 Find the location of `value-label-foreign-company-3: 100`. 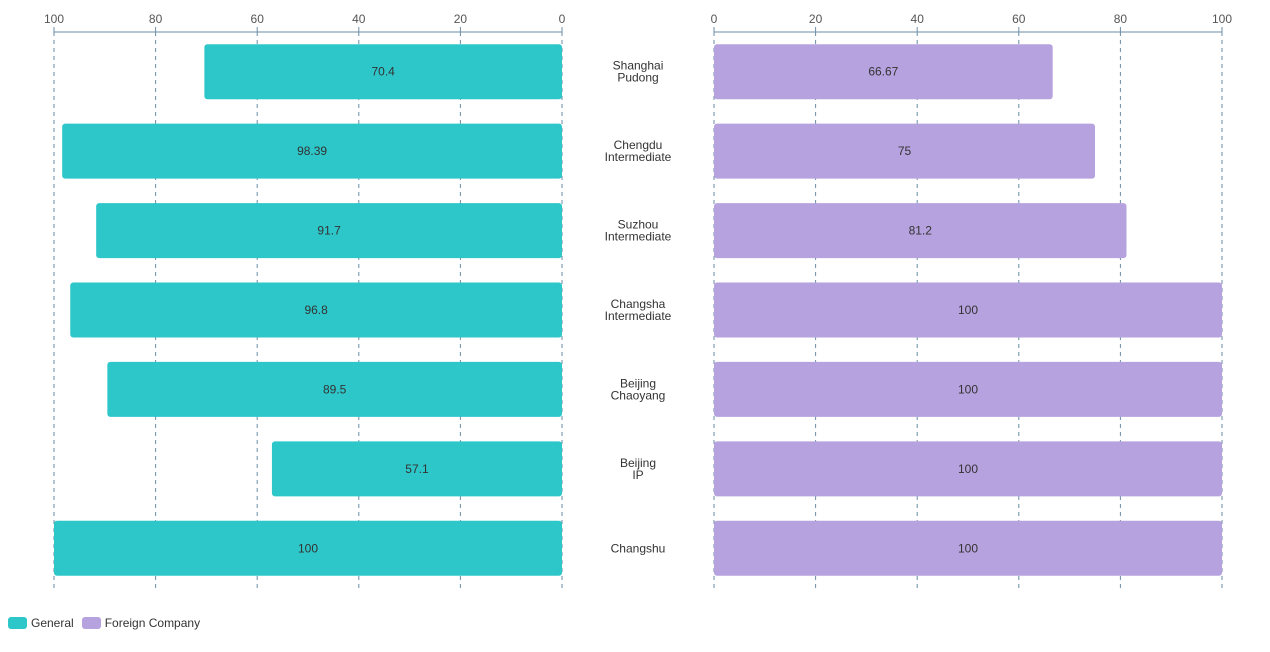

value-label-foreign-company-3: 100 is located at coordinates (968, 310).